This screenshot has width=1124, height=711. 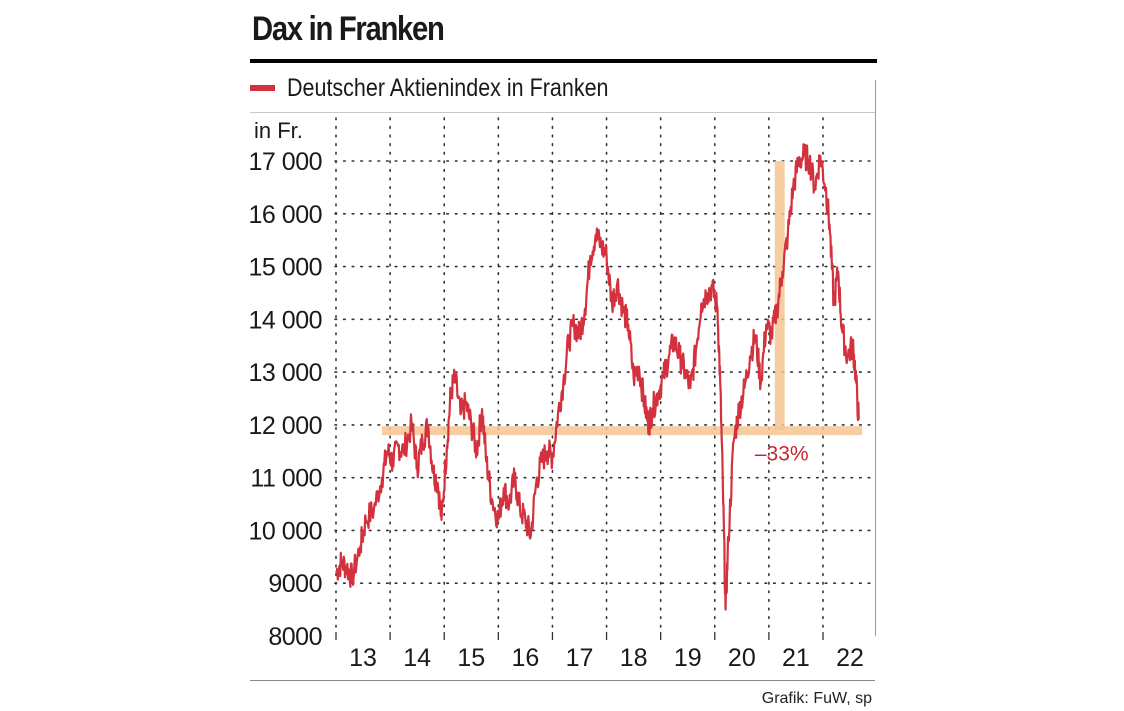 What do you see at coordinates (688, 658) in the screenshot?
I see `x-tick-label: 19` at bounding box center [688, 658].